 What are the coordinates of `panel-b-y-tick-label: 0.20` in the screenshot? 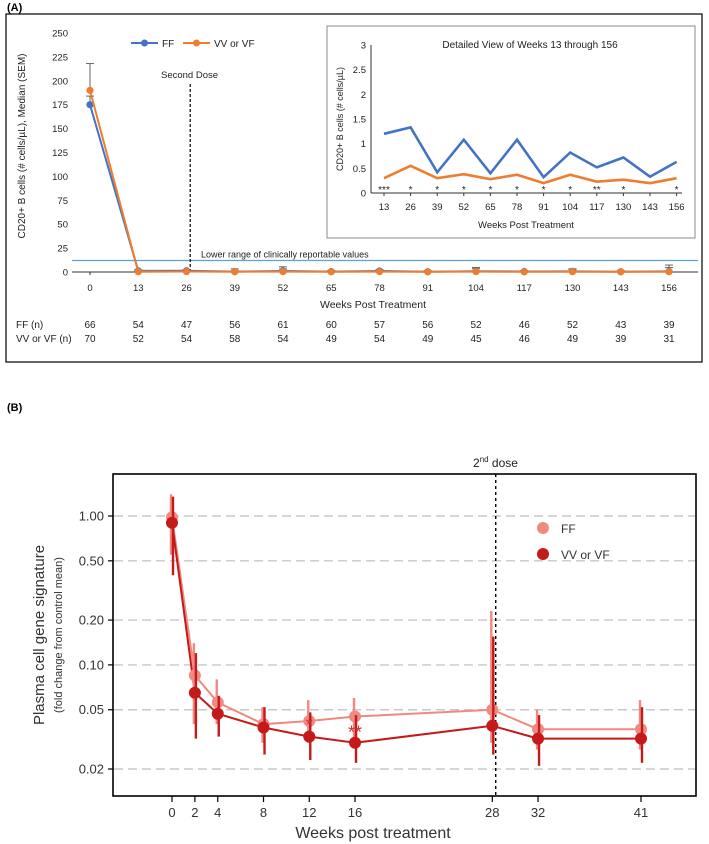 It's located at (91, 620).